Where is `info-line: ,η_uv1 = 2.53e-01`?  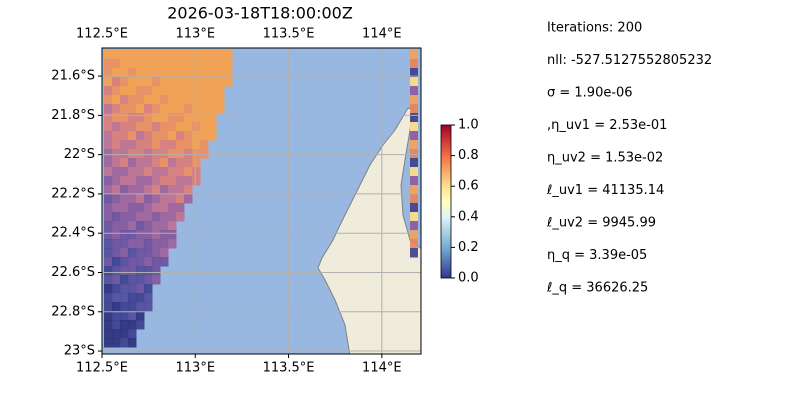 info-line: ,η_uv1 = 2.53e-01 is located at coordinates (607, 125).